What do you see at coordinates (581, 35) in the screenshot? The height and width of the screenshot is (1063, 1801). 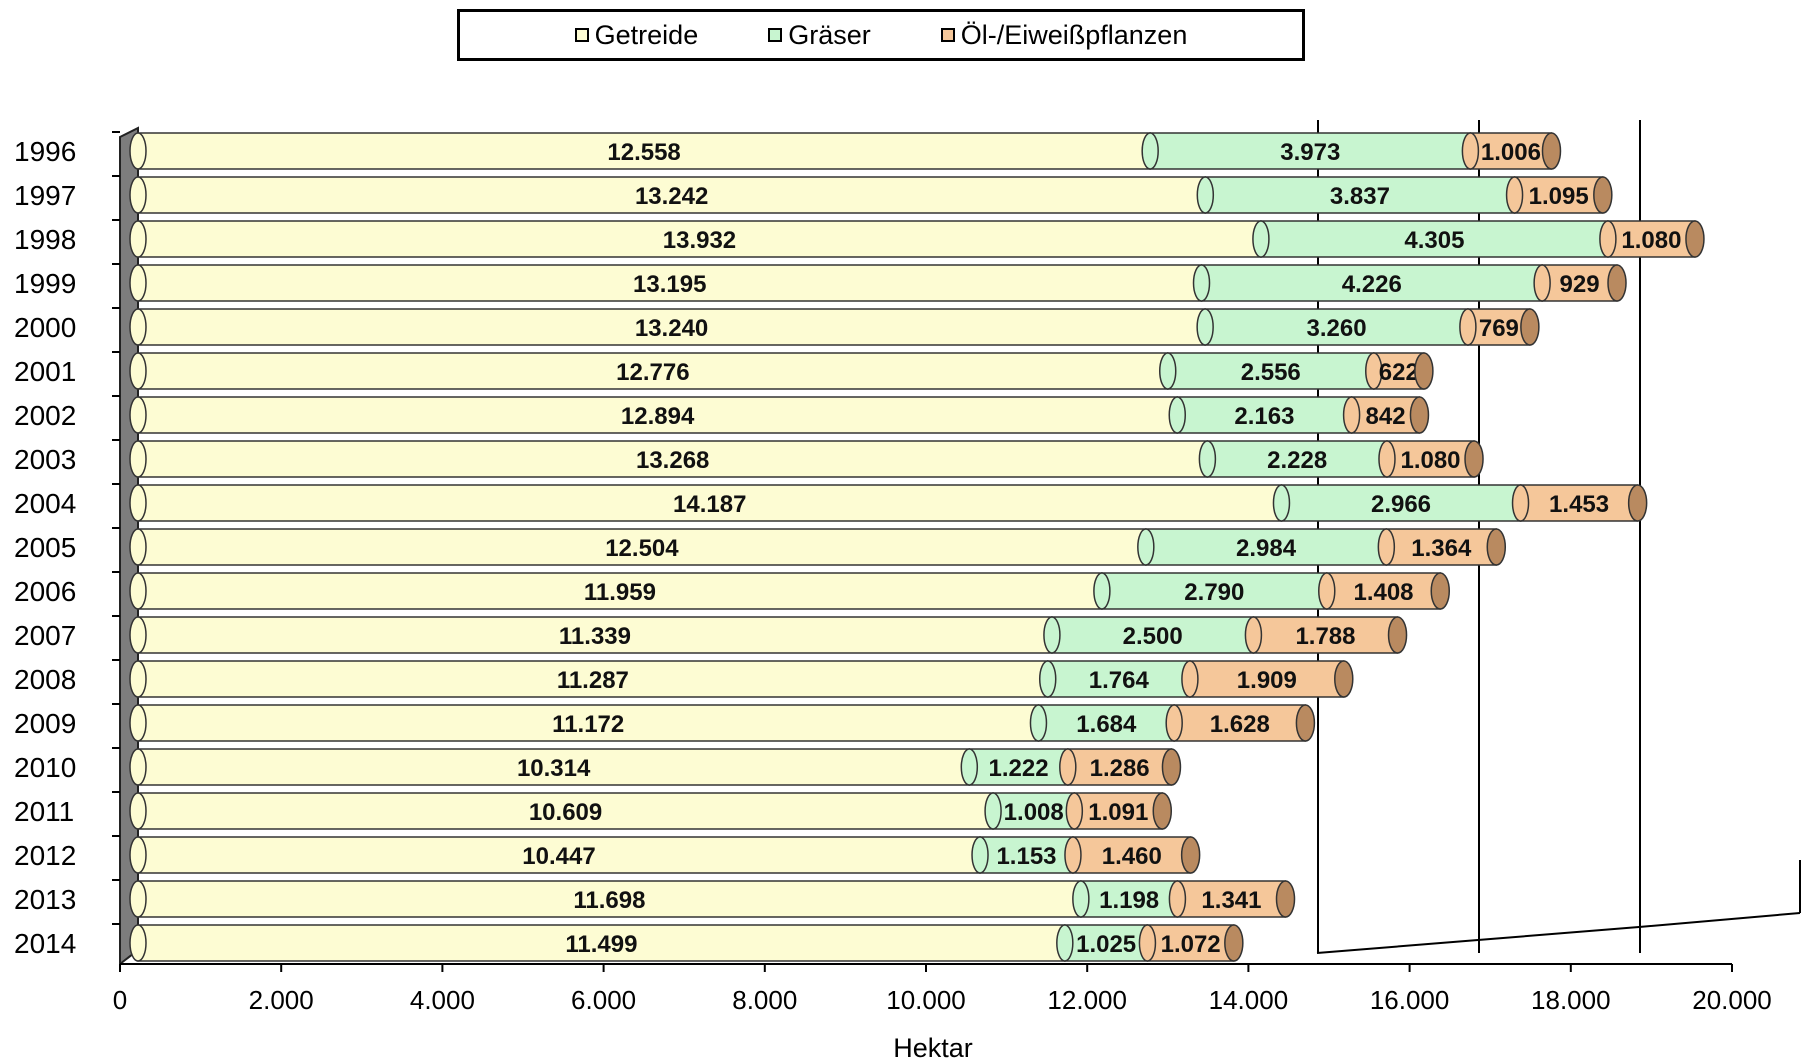 I see `legend-swatch` at bounding box center [581, 35].